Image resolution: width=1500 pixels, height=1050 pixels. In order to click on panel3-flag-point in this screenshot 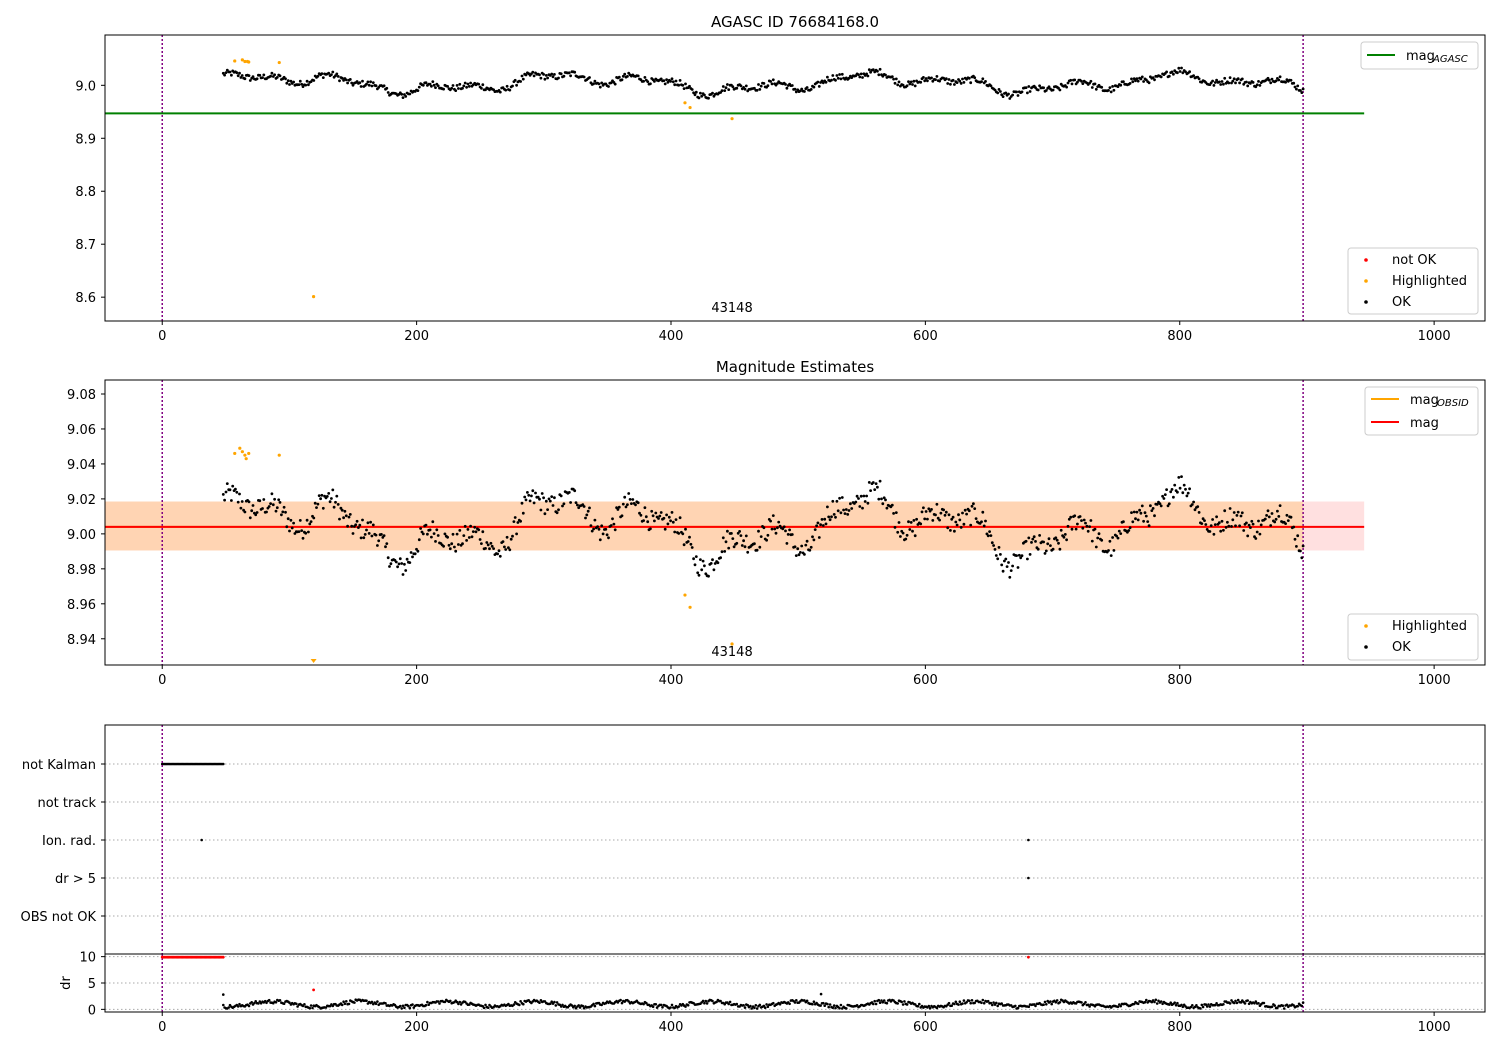, I will do `click(201, 840)`.